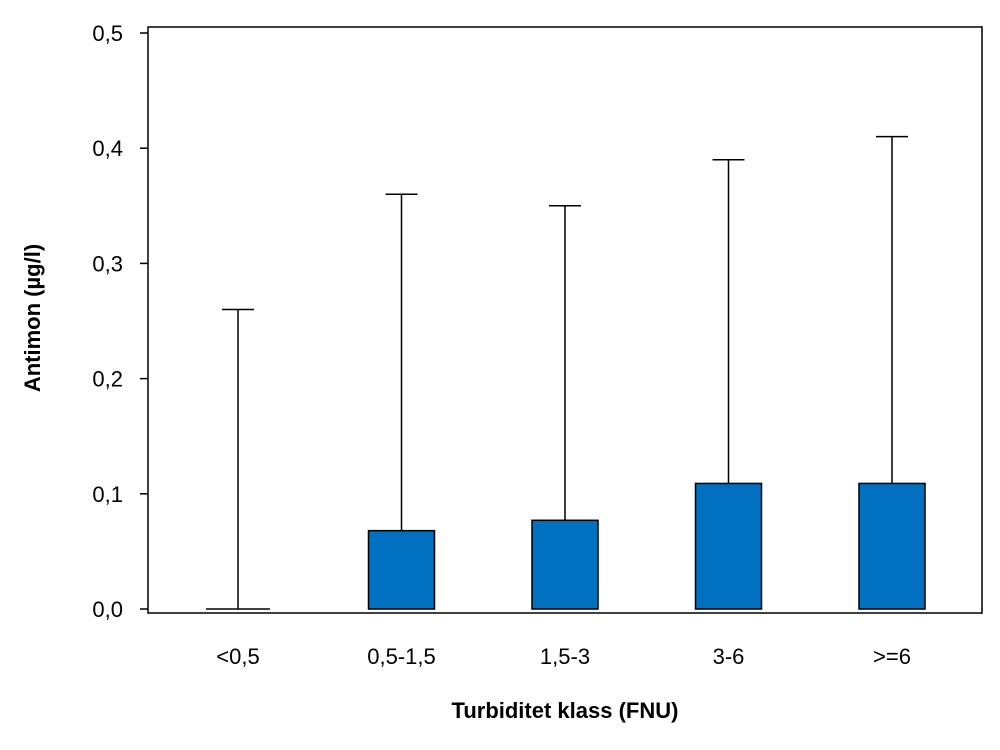  I want to click on y-tick-label: 0,3, so click(107, 263).